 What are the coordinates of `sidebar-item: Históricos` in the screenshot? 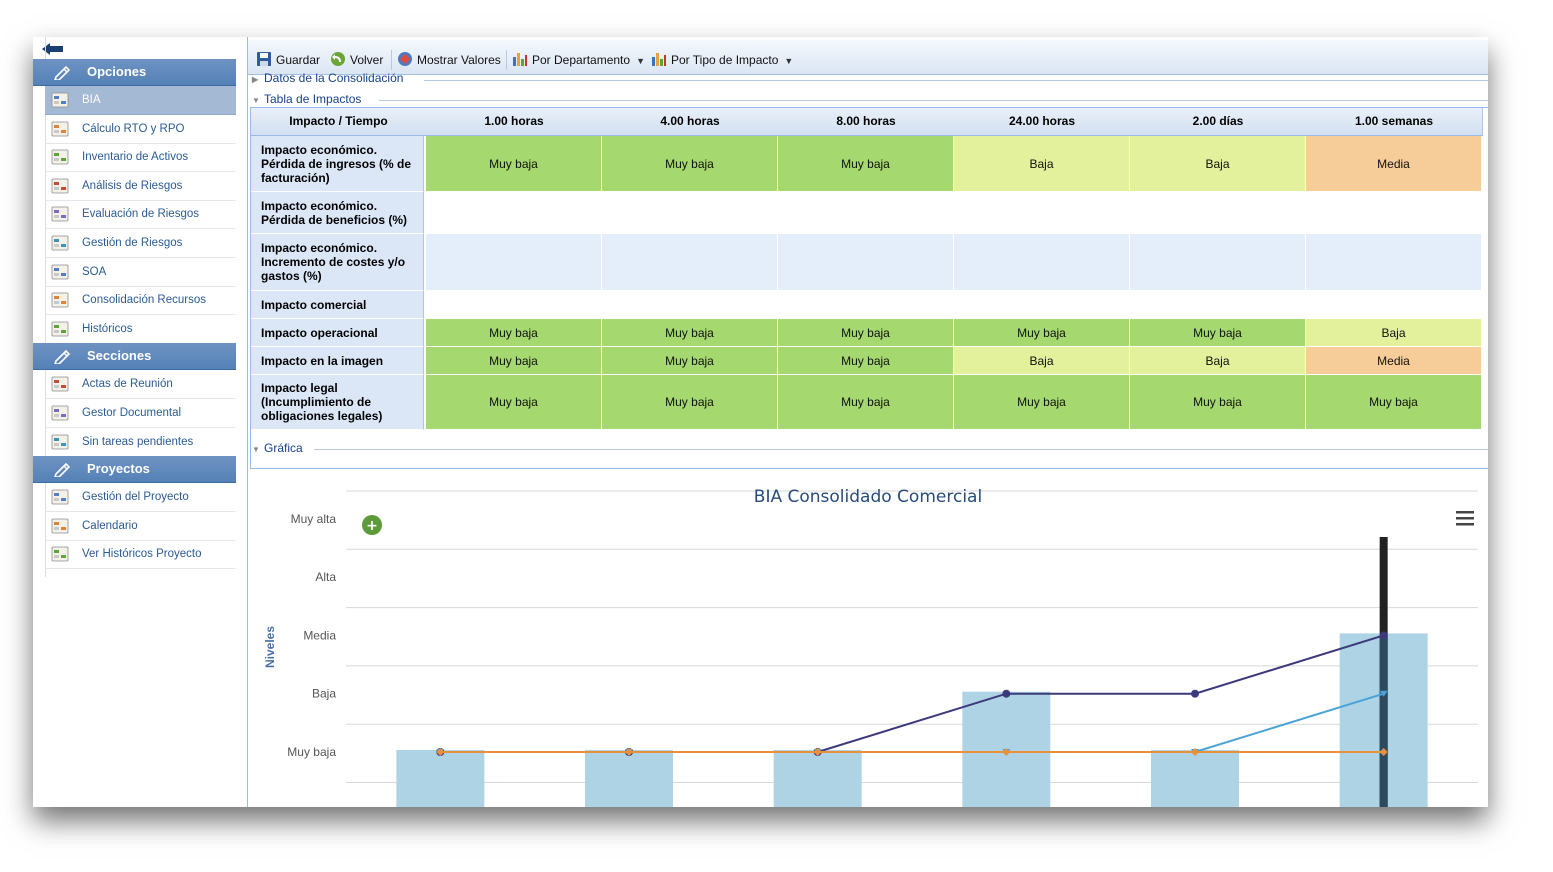 It's located at (140, 329).